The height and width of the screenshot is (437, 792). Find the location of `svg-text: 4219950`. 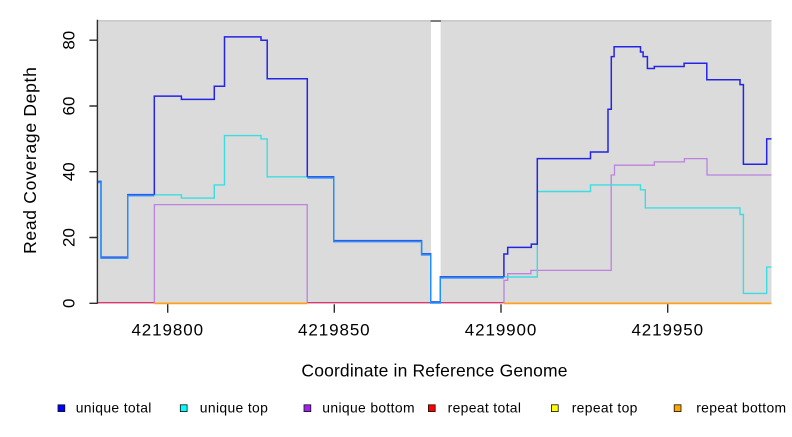

svg-text: 4219950 is located at coordinates (667, 330).